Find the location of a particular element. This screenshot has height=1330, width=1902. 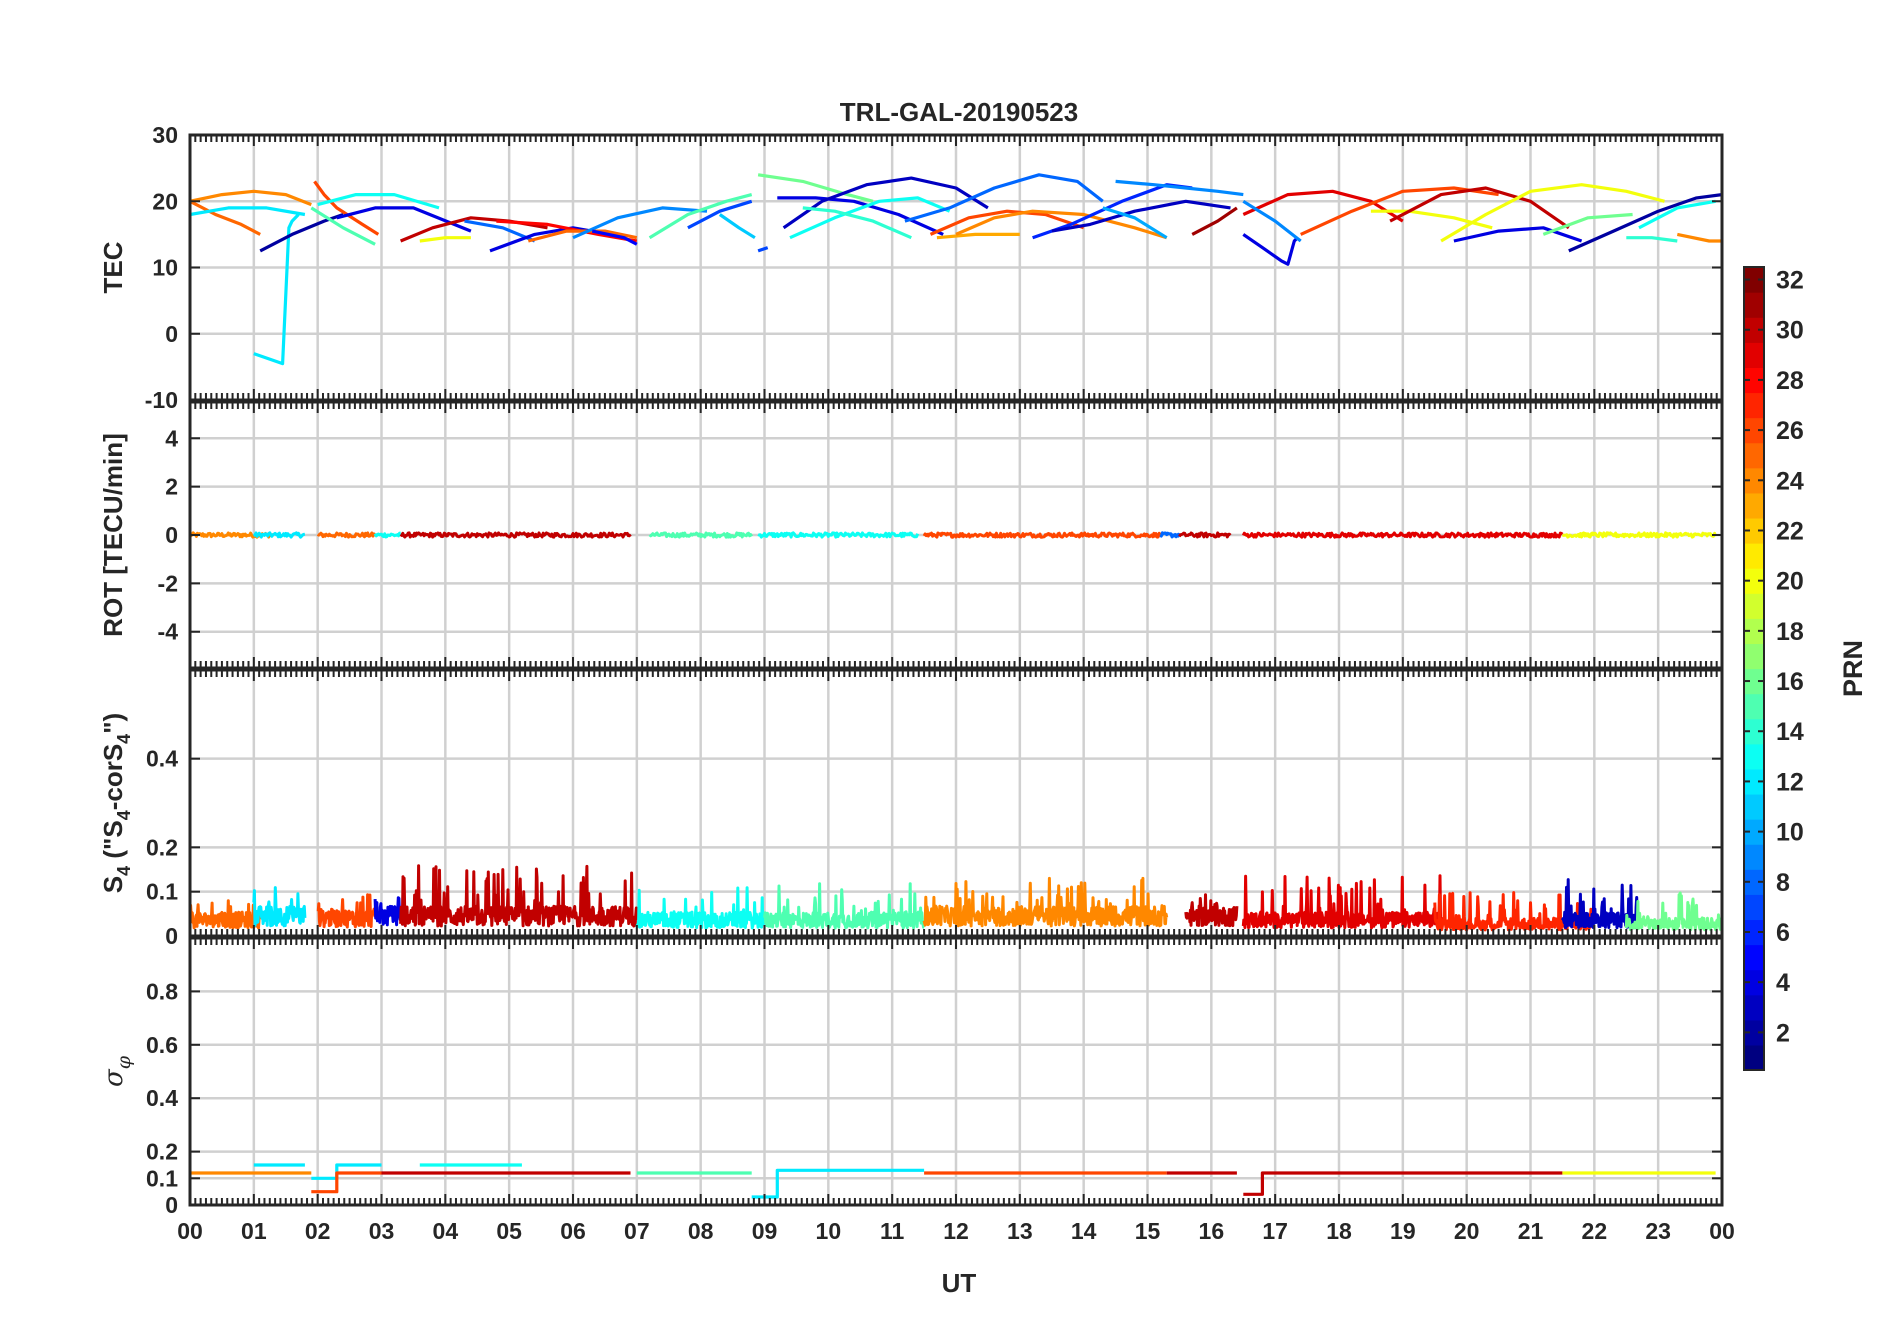

x-tick-label: 14 is located at coordinates (1084, 1231).